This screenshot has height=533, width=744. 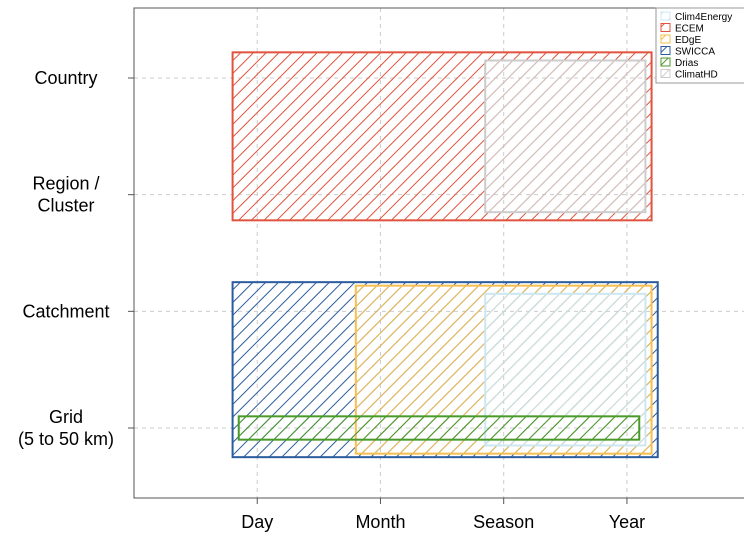 What do you see at coordinates (695, 52) in the screenshot?
I see `legend-label-swicca: SWICCA` at bounding box center [695, 52].